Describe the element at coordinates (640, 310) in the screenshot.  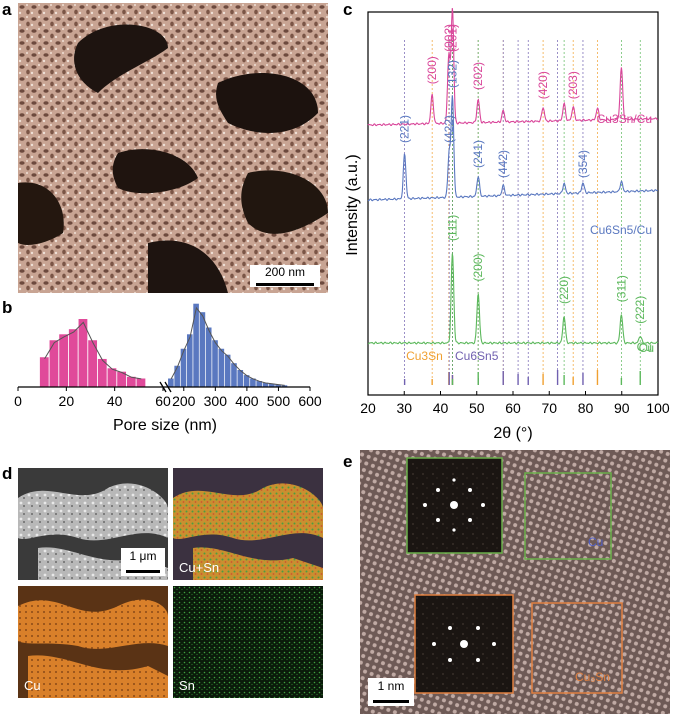
I see `peak-label: (222)` at that location.